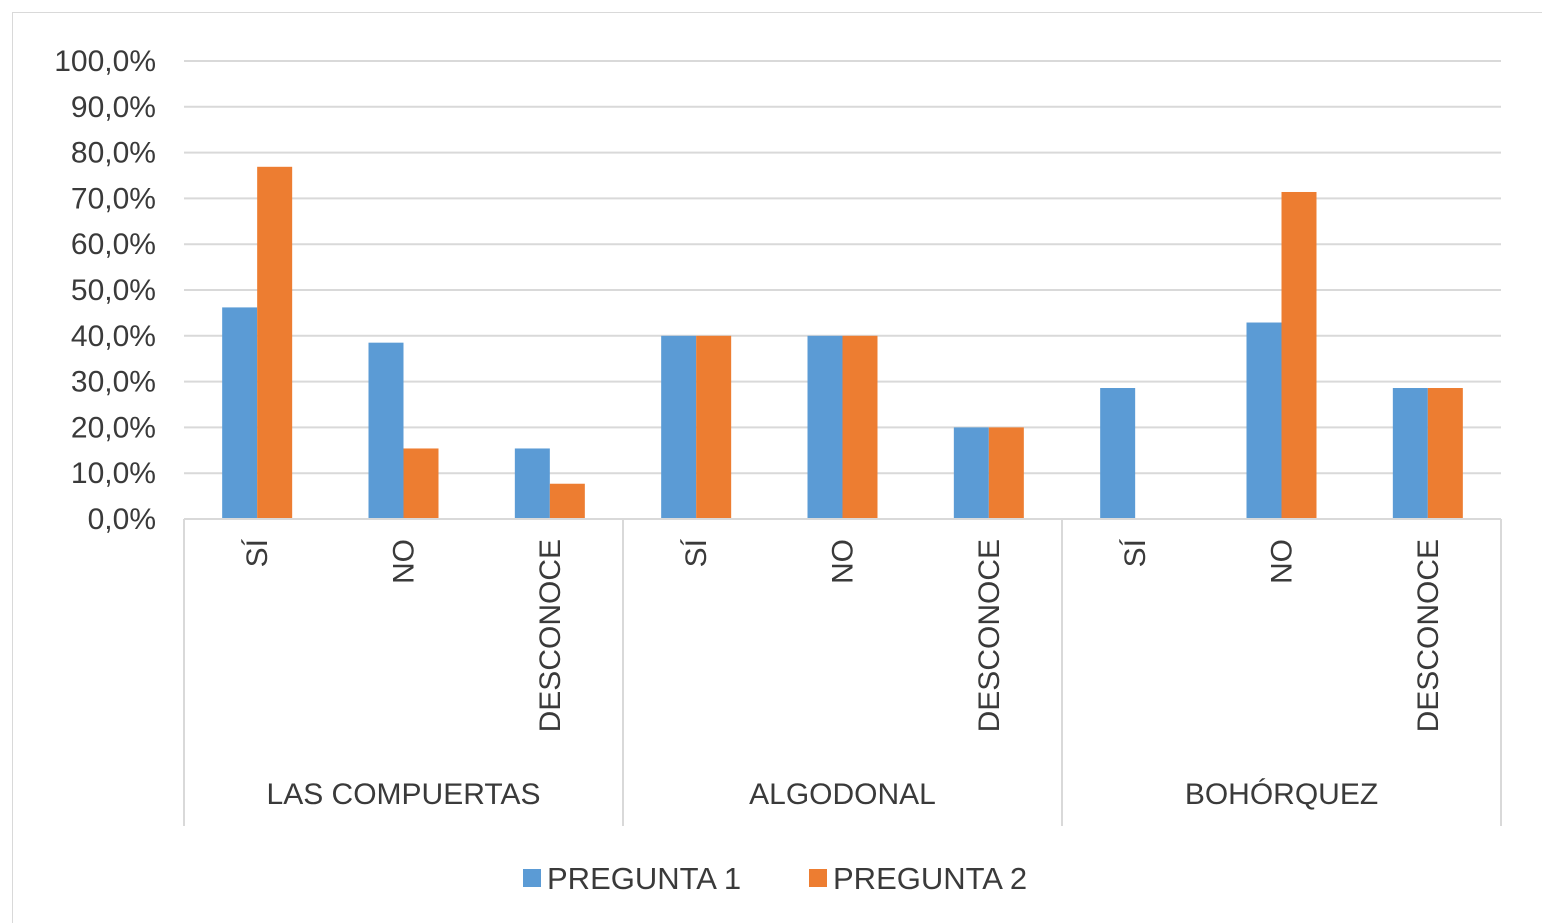 The image size is (1542, 924). What do you see at coordinates (113, 473) in the screenshot?
I see `y-tick-label: 10,0%` at bounding box center [113, 473].